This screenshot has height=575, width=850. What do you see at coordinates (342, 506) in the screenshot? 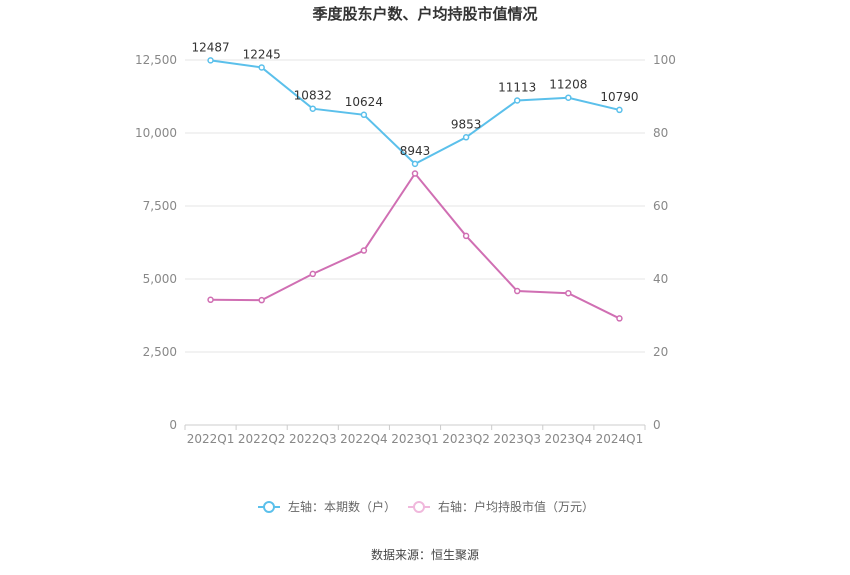
I see `legend-label-left: 左轴：本期数（户）` at bounding box center [342, 506].